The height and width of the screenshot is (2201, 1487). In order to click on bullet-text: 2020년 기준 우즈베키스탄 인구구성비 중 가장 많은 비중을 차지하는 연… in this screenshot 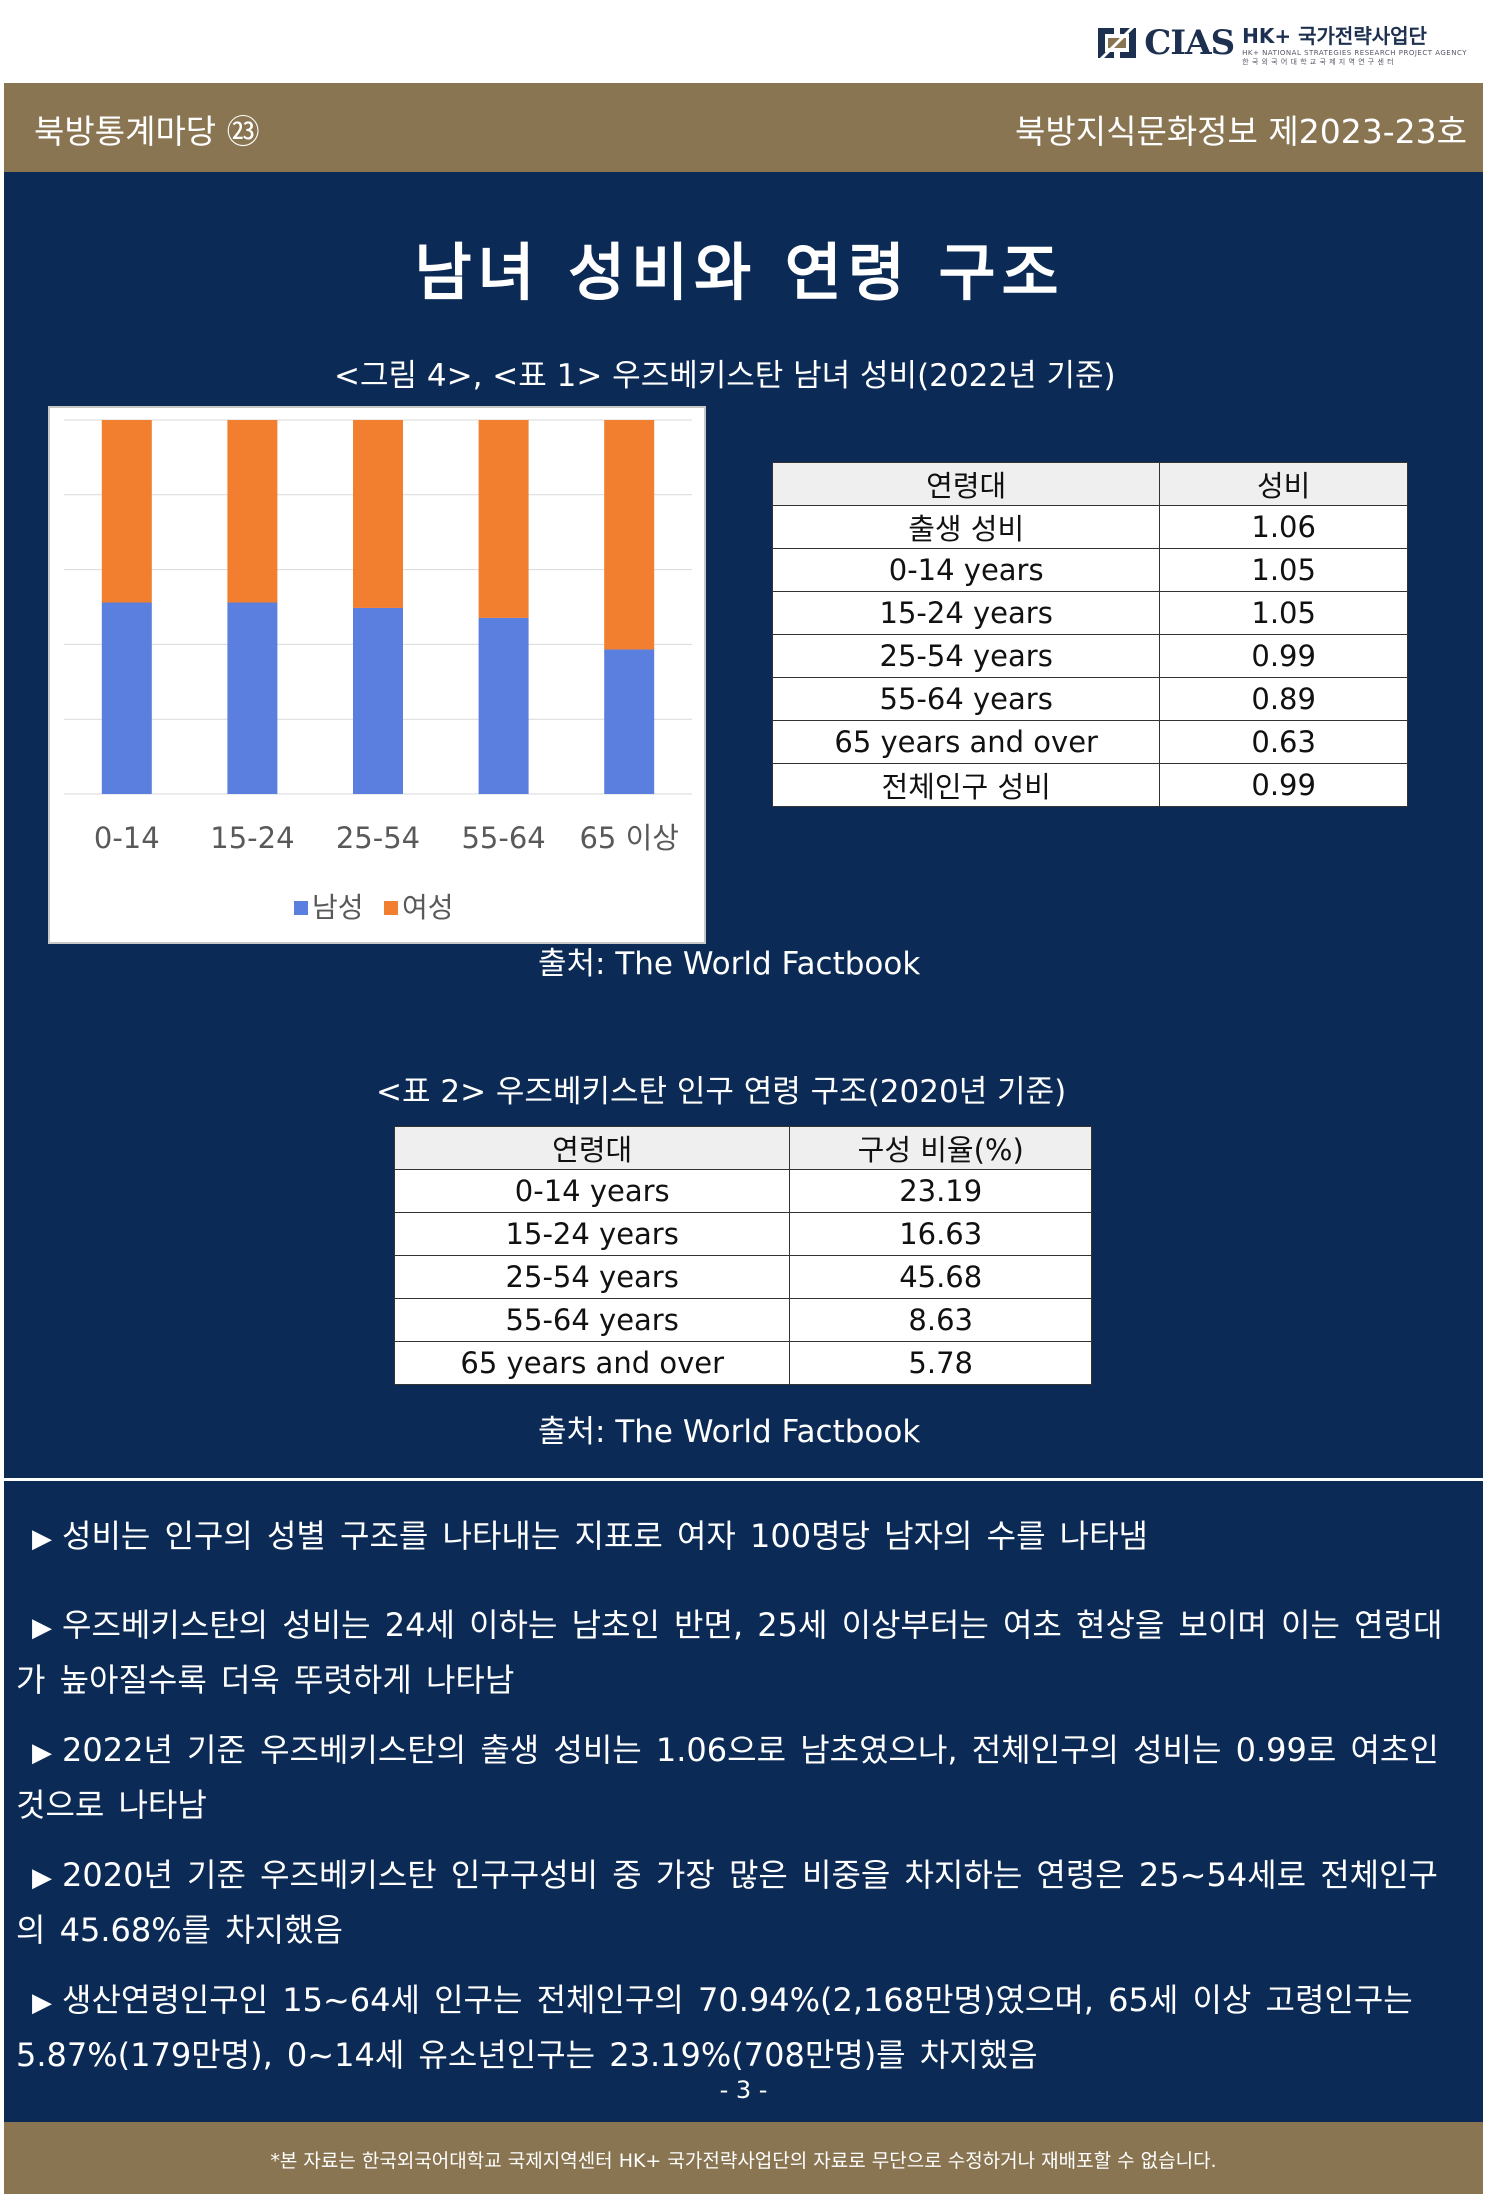, I will do `click(727, 1902)`.